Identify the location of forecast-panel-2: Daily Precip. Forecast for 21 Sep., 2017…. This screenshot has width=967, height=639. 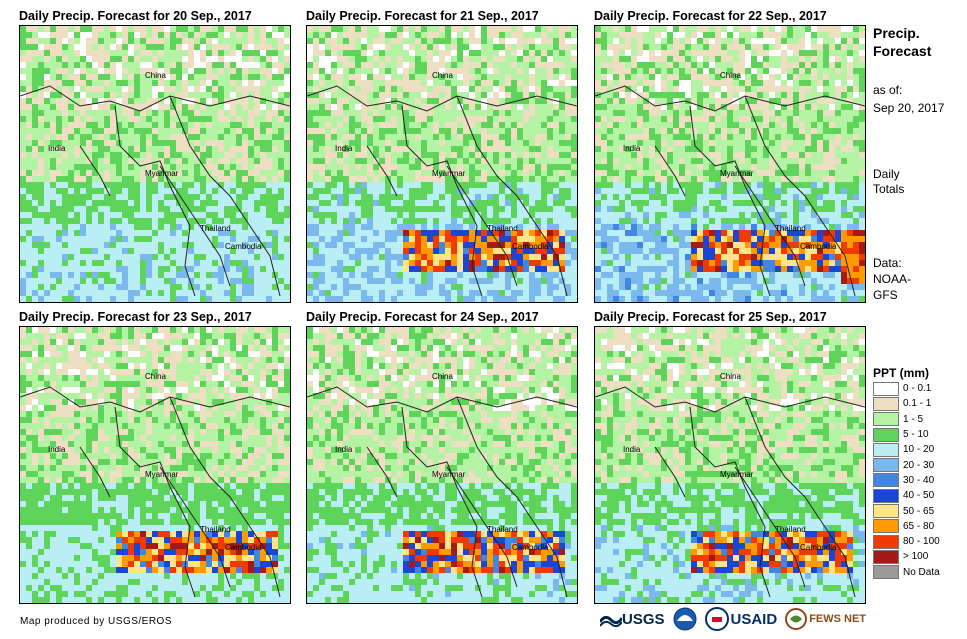
(442, 155).